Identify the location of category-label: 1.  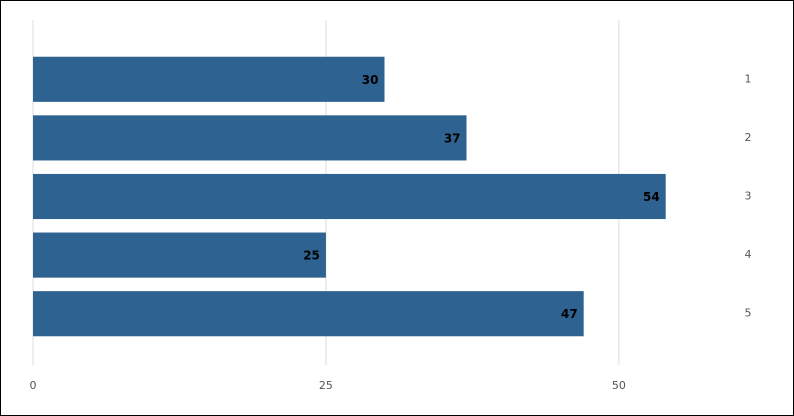
(748, 78).